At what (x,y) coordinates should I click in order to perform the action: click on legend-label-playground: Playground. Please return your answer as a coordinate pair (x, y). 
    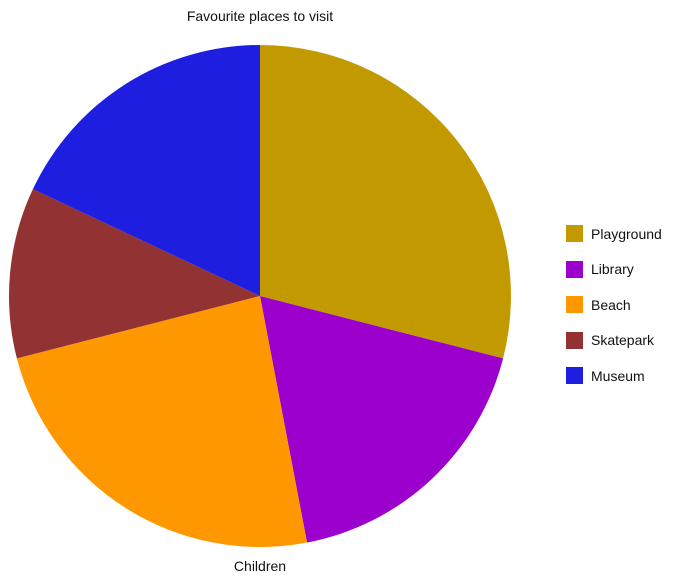
    Looking at the image, I should click on (626, 233).